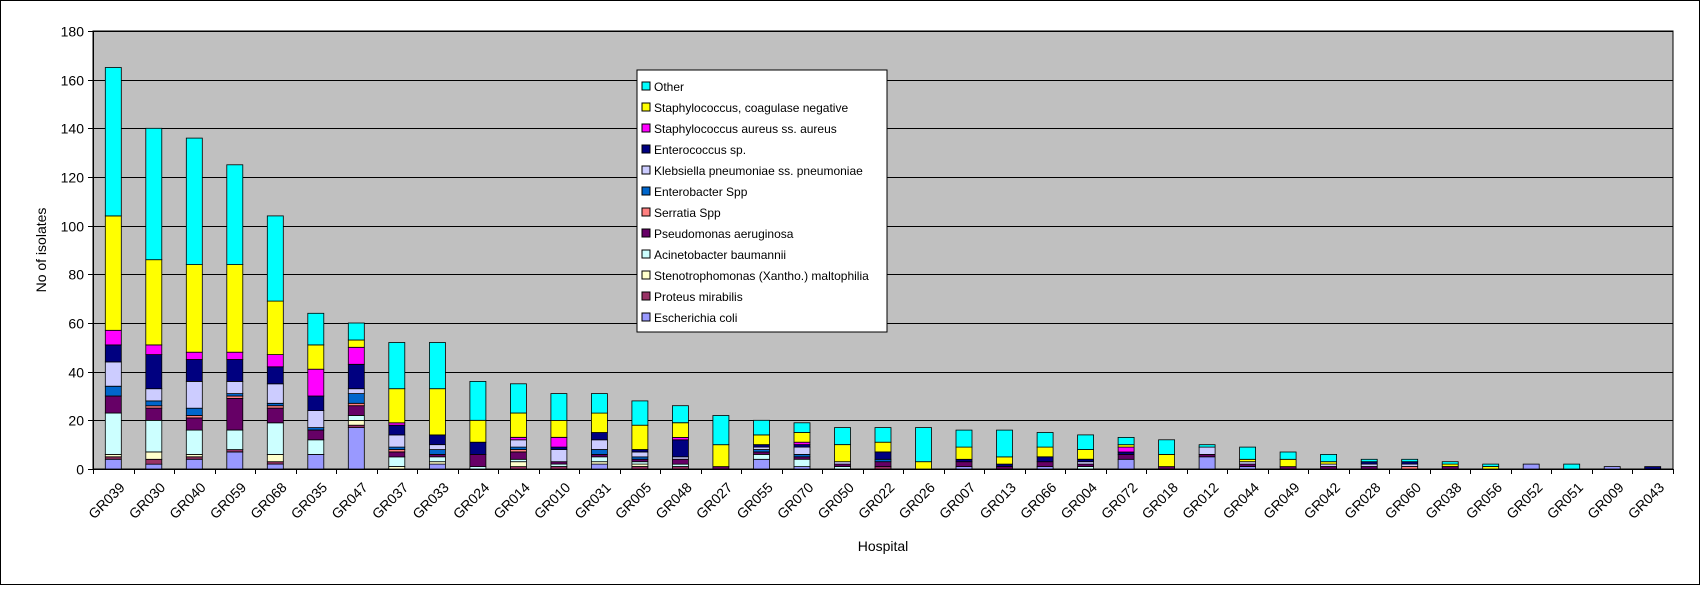 Image resolution: width=1700 pixels, height=589 pixels. Describe the element at coordinates (761, 276) in the screenshot. I see `legend-label: Stenotrophomonas (Xantho.) maltophilia` at that location.